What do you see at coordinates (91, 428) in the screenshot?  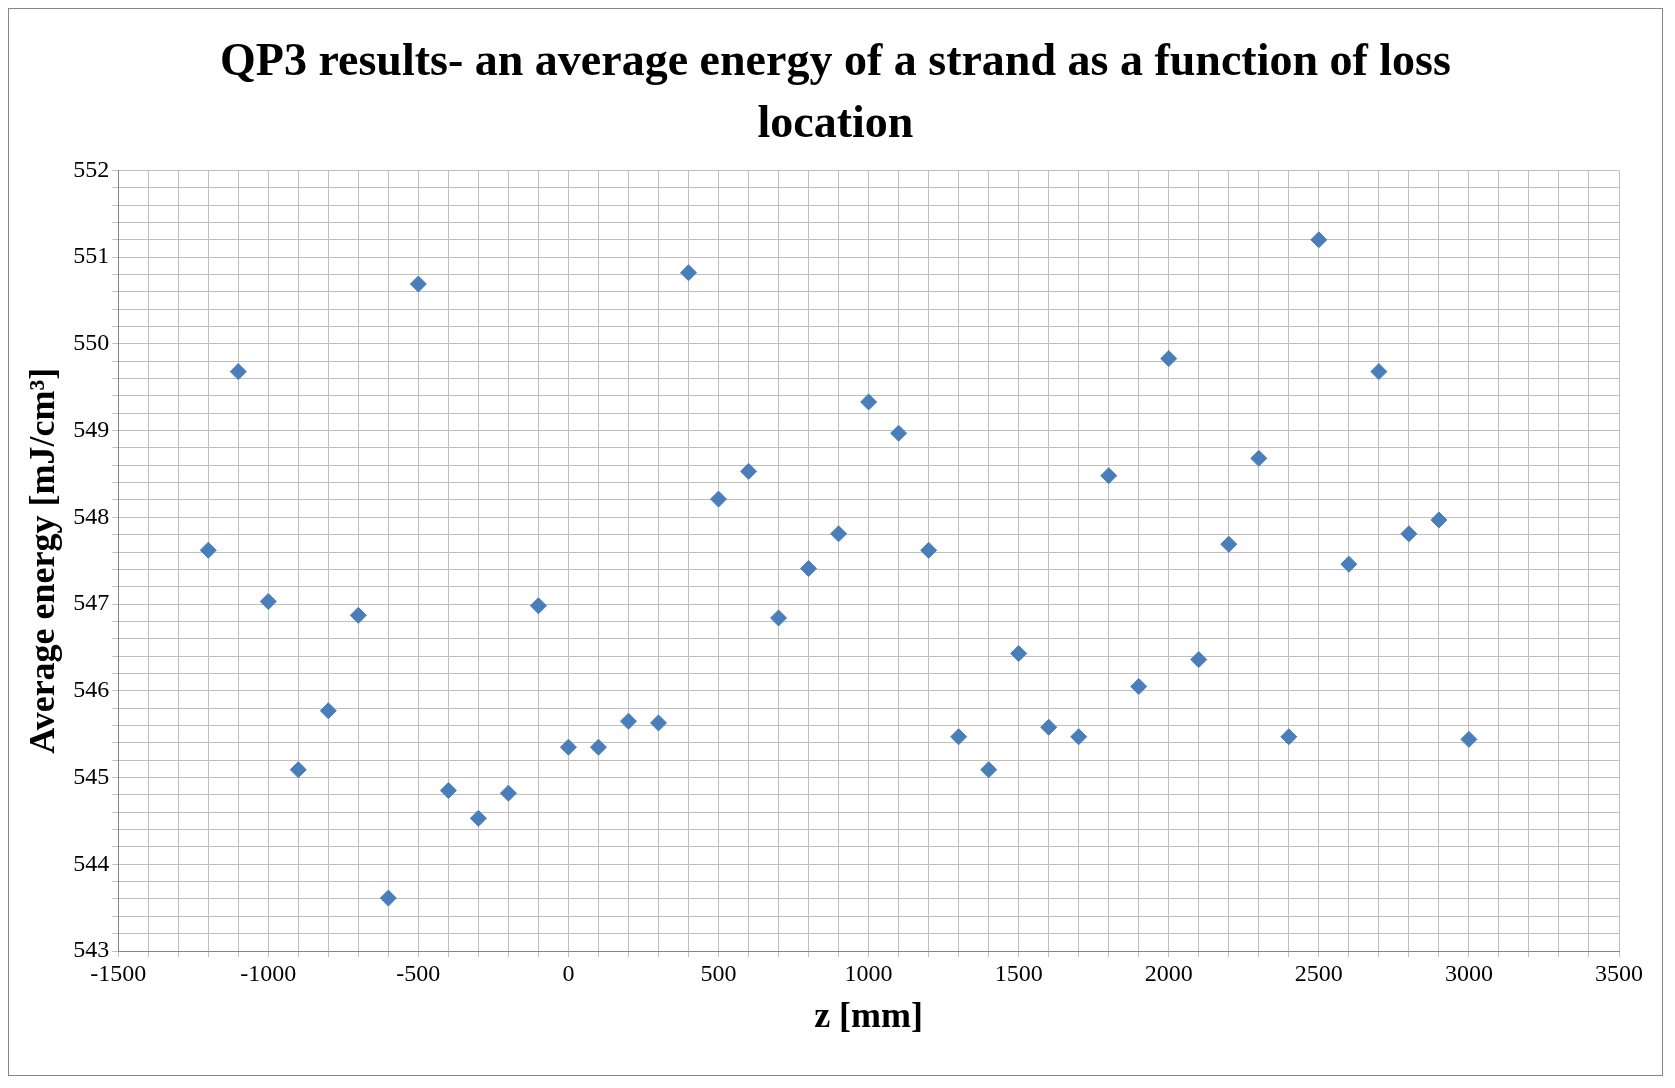 I see `y-tick-label: 549` at bounding box center [91, 428].